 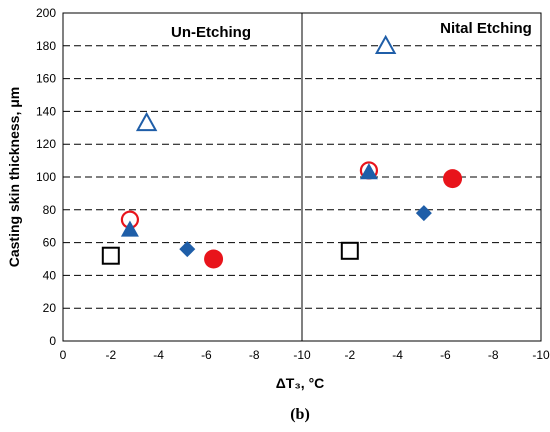 What do you see at coordinates (46, 144) in the screenshot?
I see `y-tick-label: 120` at bounding box center [46, 144].